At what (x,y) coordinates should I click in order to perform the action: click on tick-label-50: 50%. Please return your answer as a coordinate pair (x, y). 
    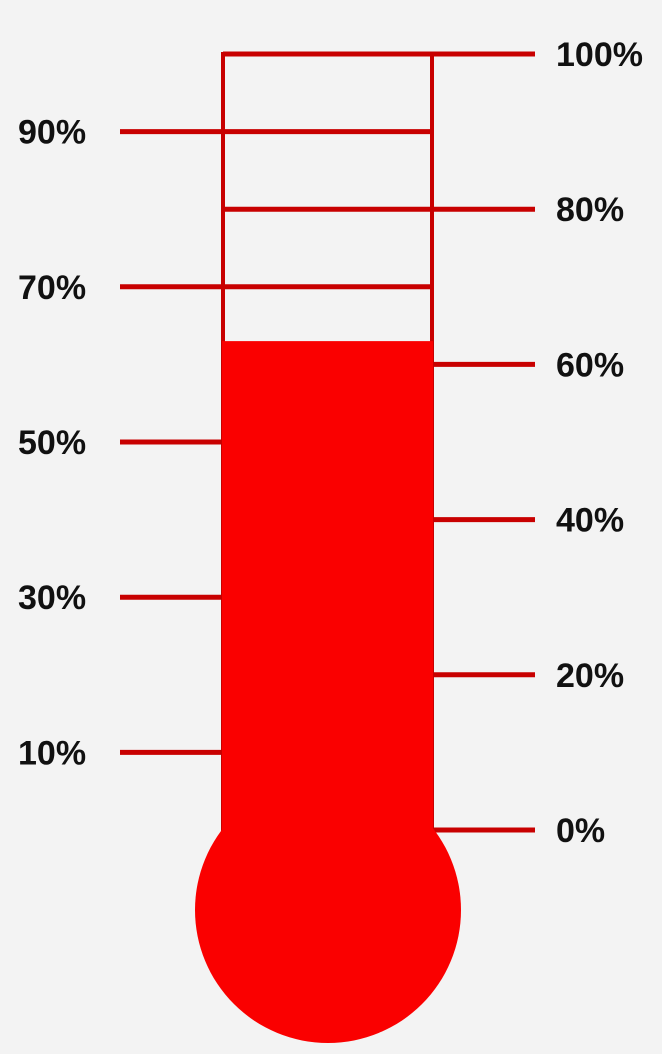
    Looking at the image, I should click on (52, 443).